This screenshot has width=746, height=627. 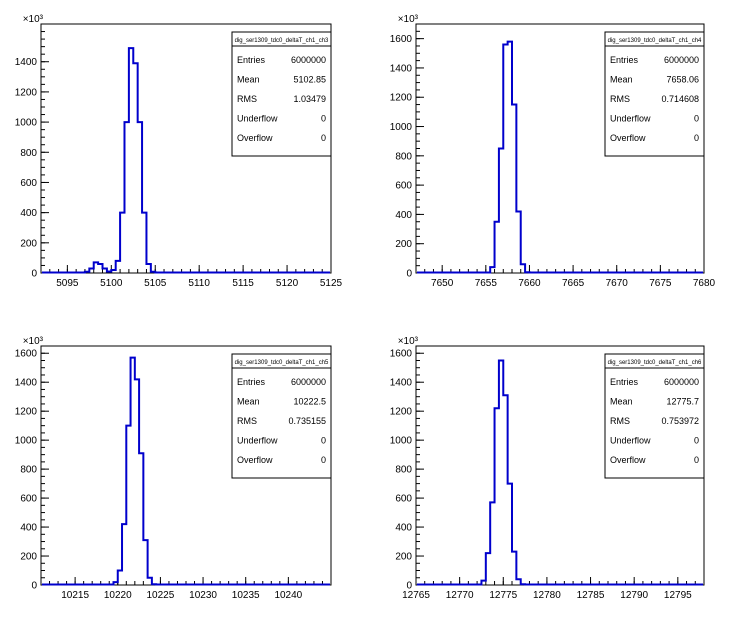 I want to click on stats-value: 0.714608, so click(x=680, y=99).